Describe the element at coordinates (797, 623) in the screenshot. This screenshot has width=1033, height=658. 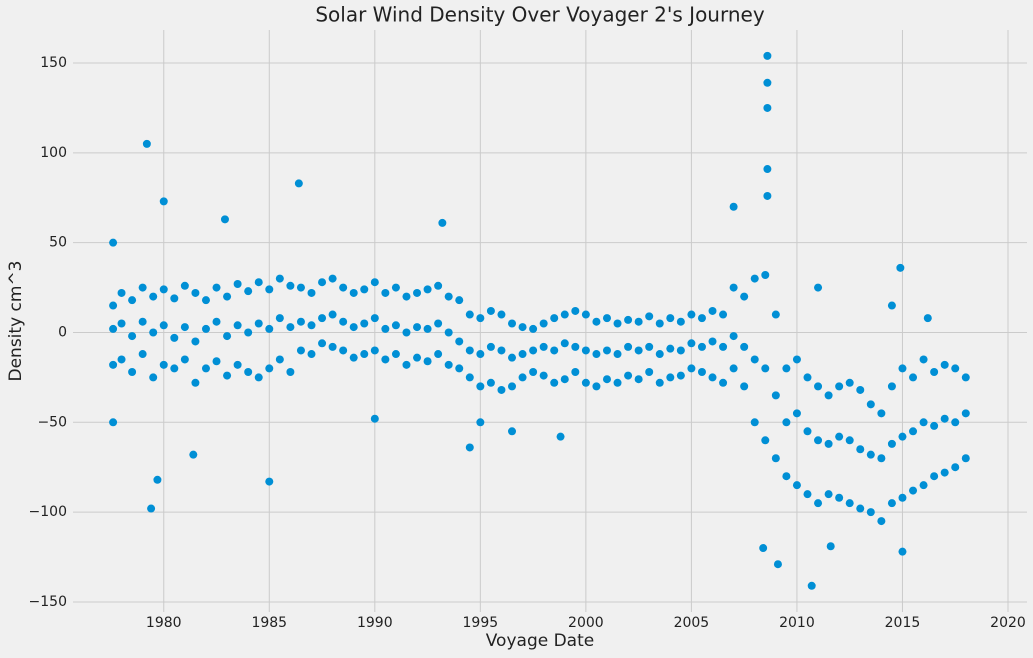
I see `x-tick-label: 2010` at that location.